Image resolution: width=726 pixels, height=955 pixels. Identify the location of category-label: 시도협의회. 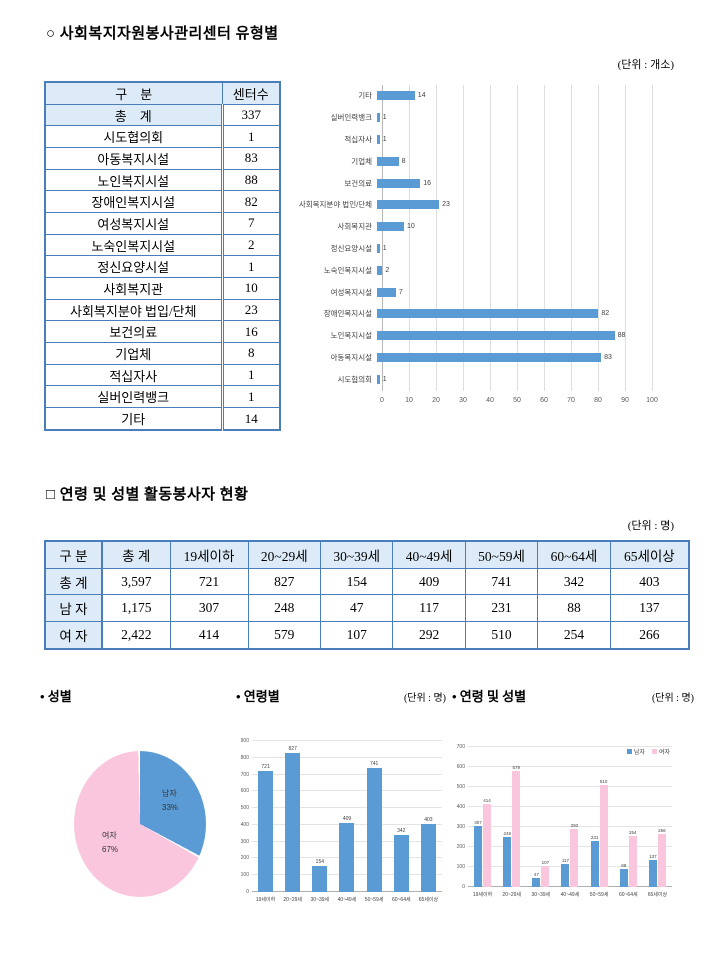
(355, 379).